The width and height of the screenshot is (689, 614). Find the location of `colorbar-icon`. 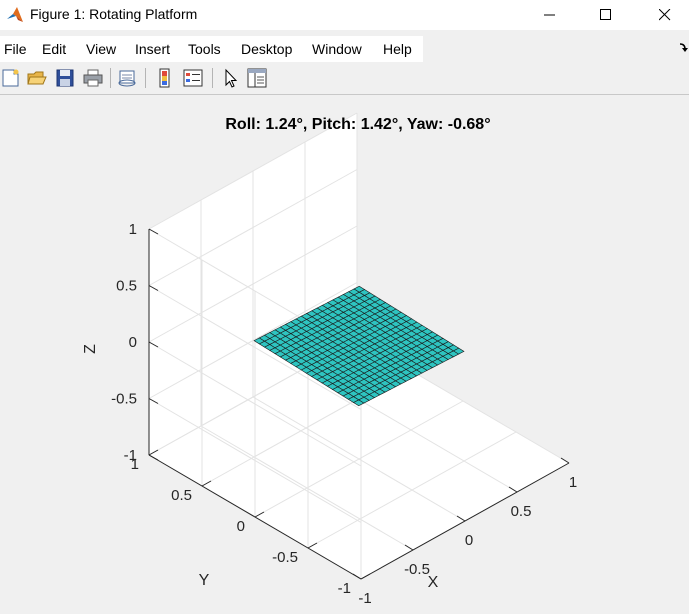

colorbar-icon is located at coordinates (165, 78).